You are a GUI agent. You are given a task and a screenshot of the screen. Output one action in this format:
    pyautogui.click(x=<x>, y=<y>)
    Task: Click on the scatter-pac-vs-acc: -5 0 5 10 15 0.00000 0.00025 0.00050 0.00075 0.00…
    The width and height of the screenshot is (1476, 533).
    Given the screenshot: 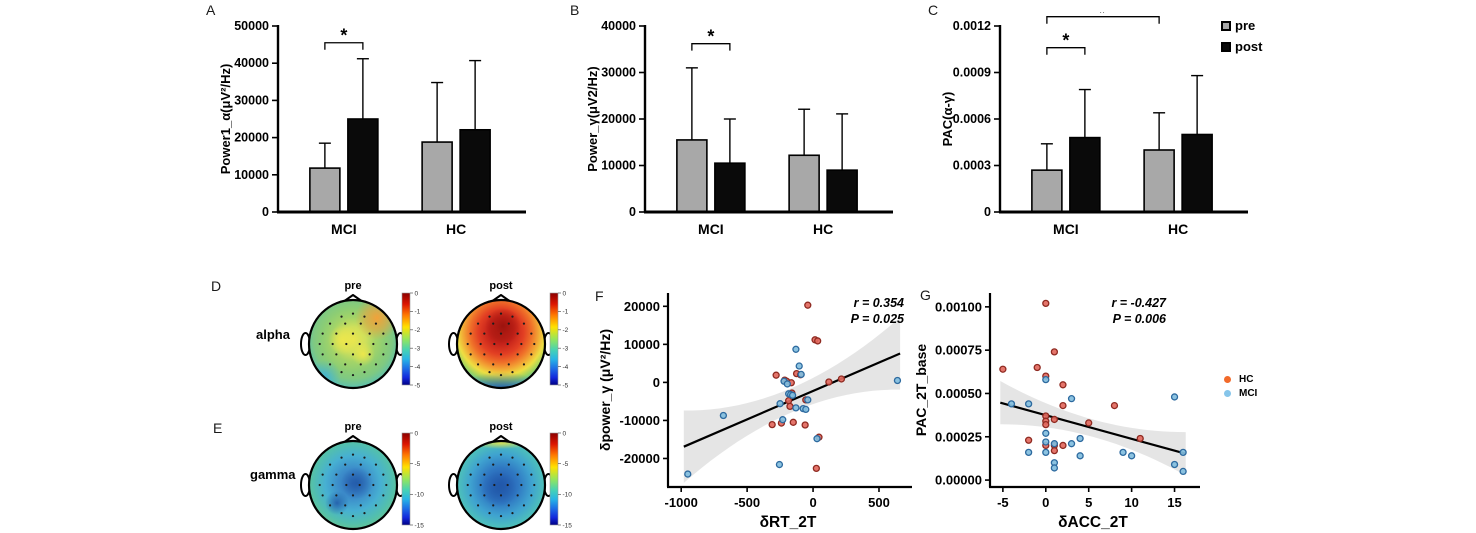 What is the action you would take?
    pyautogui.click(x=1057, y=409)
    